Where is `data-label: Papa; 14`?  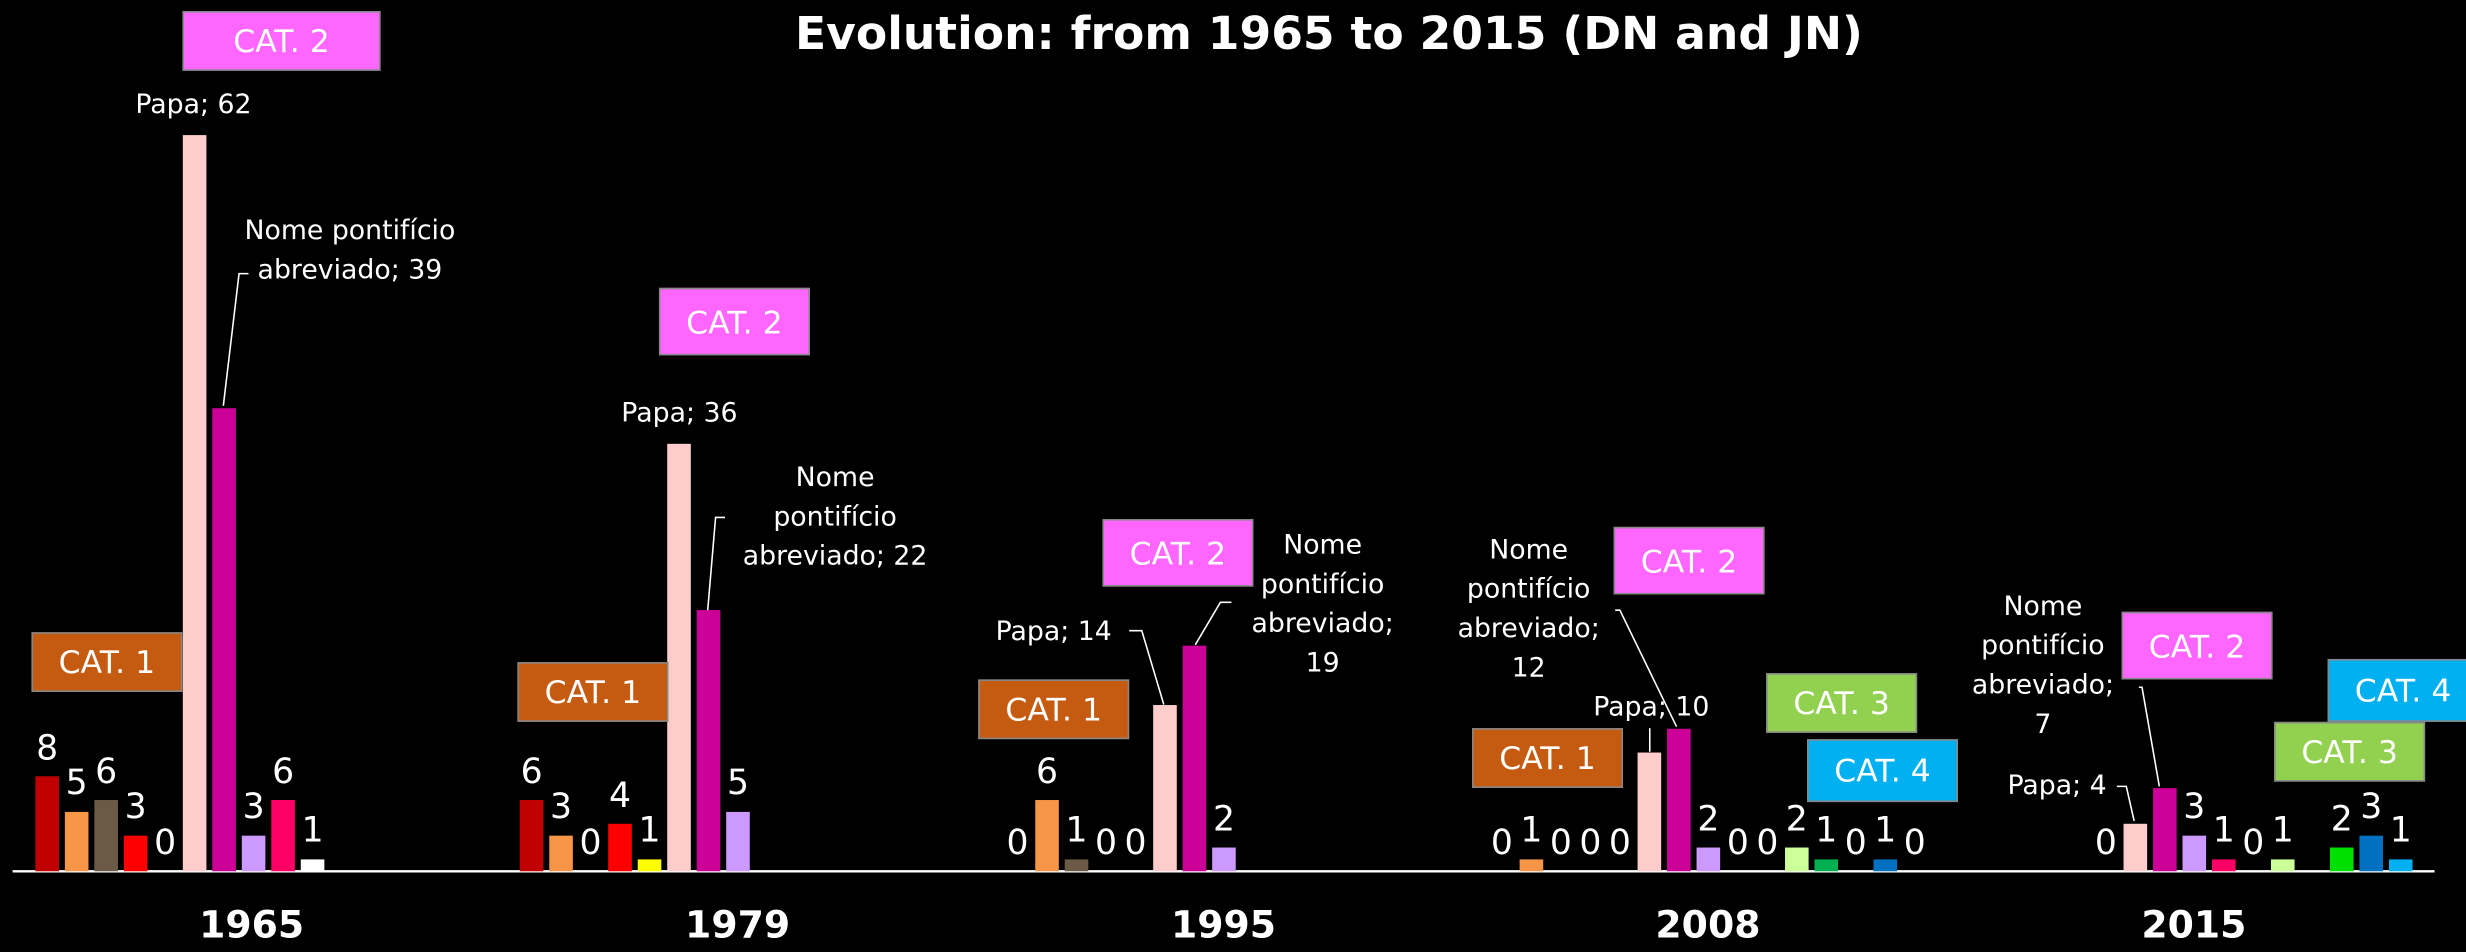 data-label: Papa; 14 is located at coordinates (1053, 632).